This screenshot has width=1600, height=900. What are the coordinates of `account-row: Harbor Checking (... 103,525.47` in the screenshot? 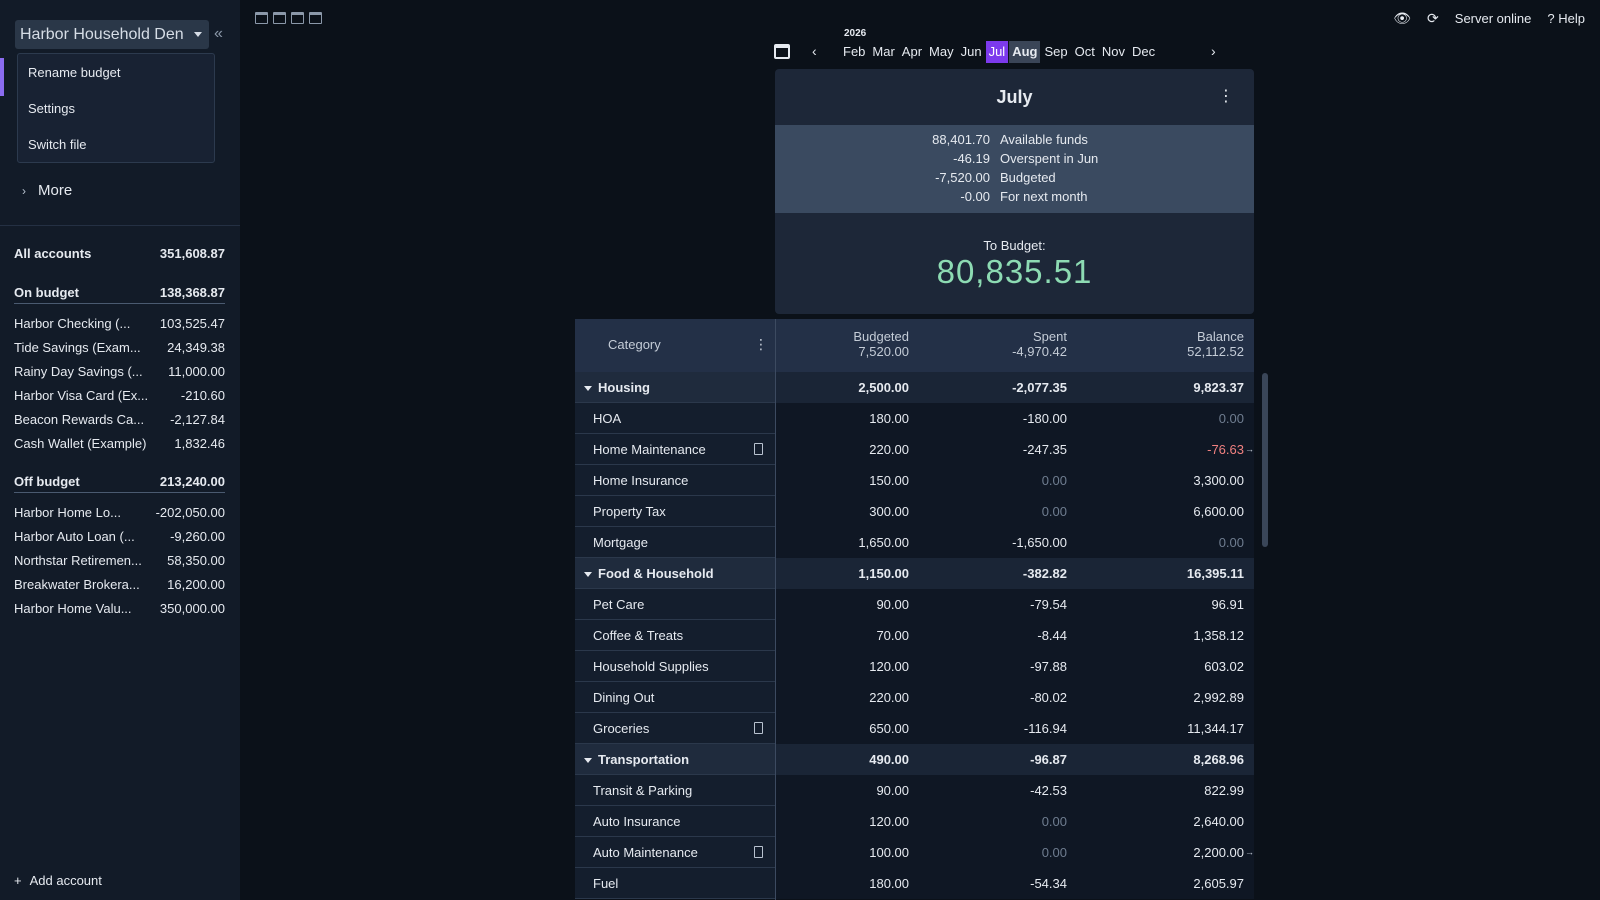 It's located at (119, 323).